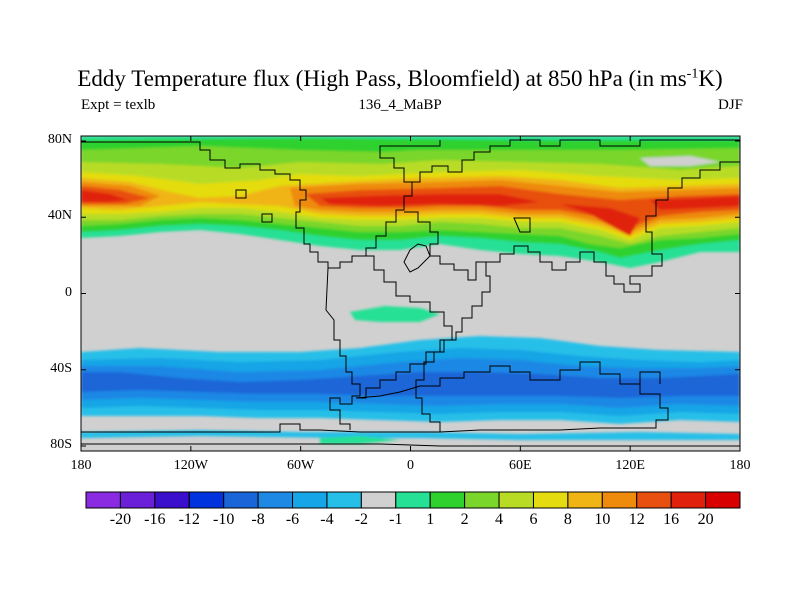 Image resolution: width=800 pixels, height=600 pixels. Describe the element at coordinates (68, 292) in the screenshot. I see `y-tick-label: 0` at that location.